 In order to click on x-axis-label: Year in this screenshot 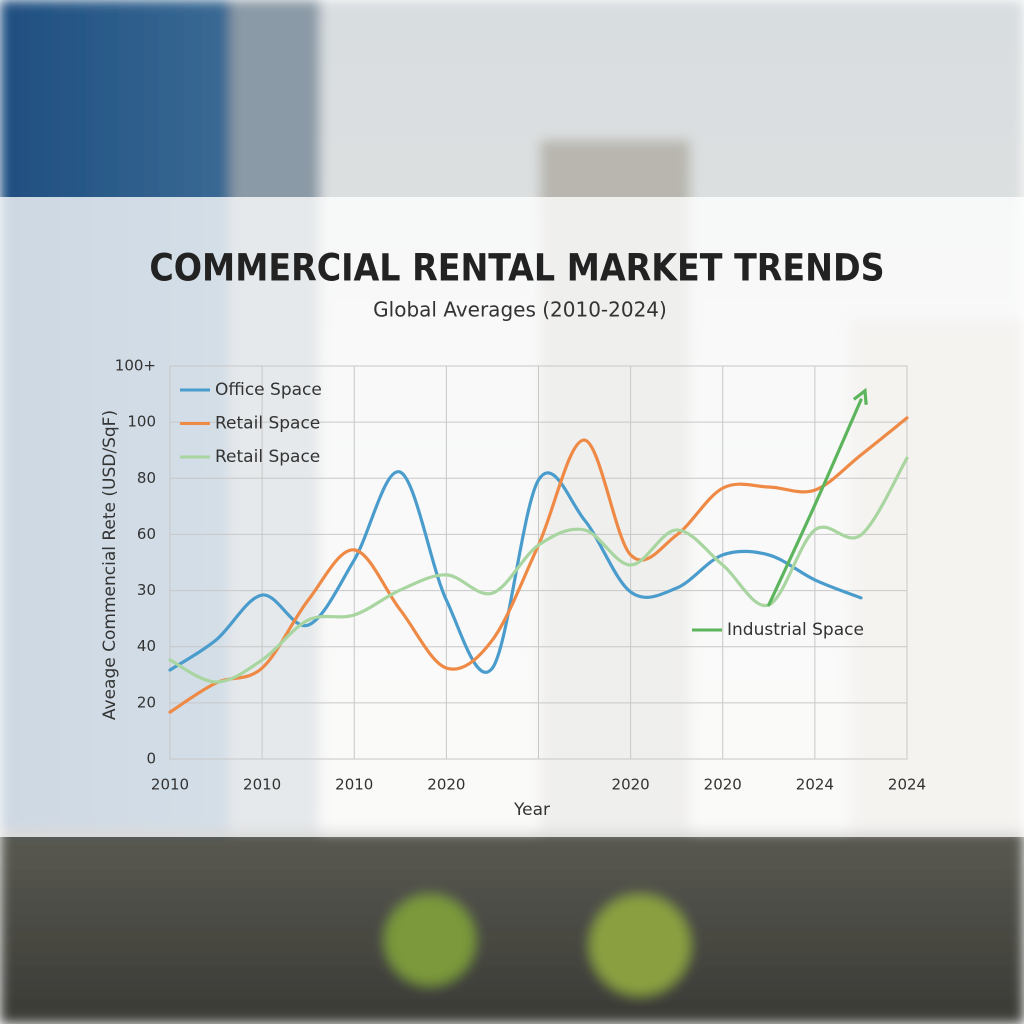, I will do `click(531, 810)`.